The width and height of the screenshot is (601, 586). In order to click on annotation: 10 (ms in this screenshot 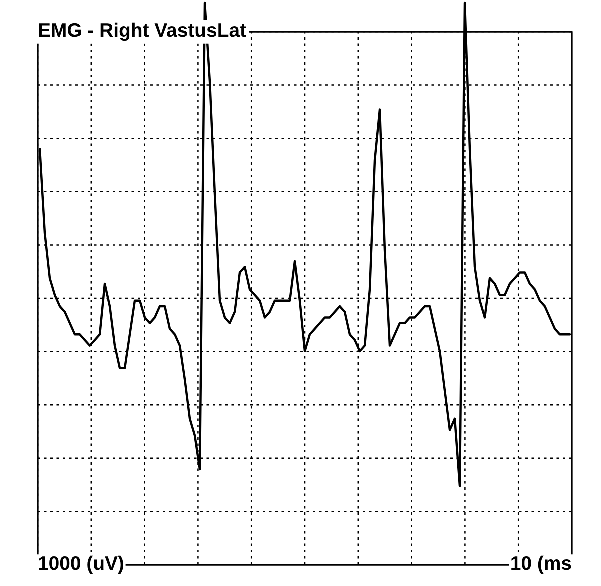, I will do `click(542, 565)`.